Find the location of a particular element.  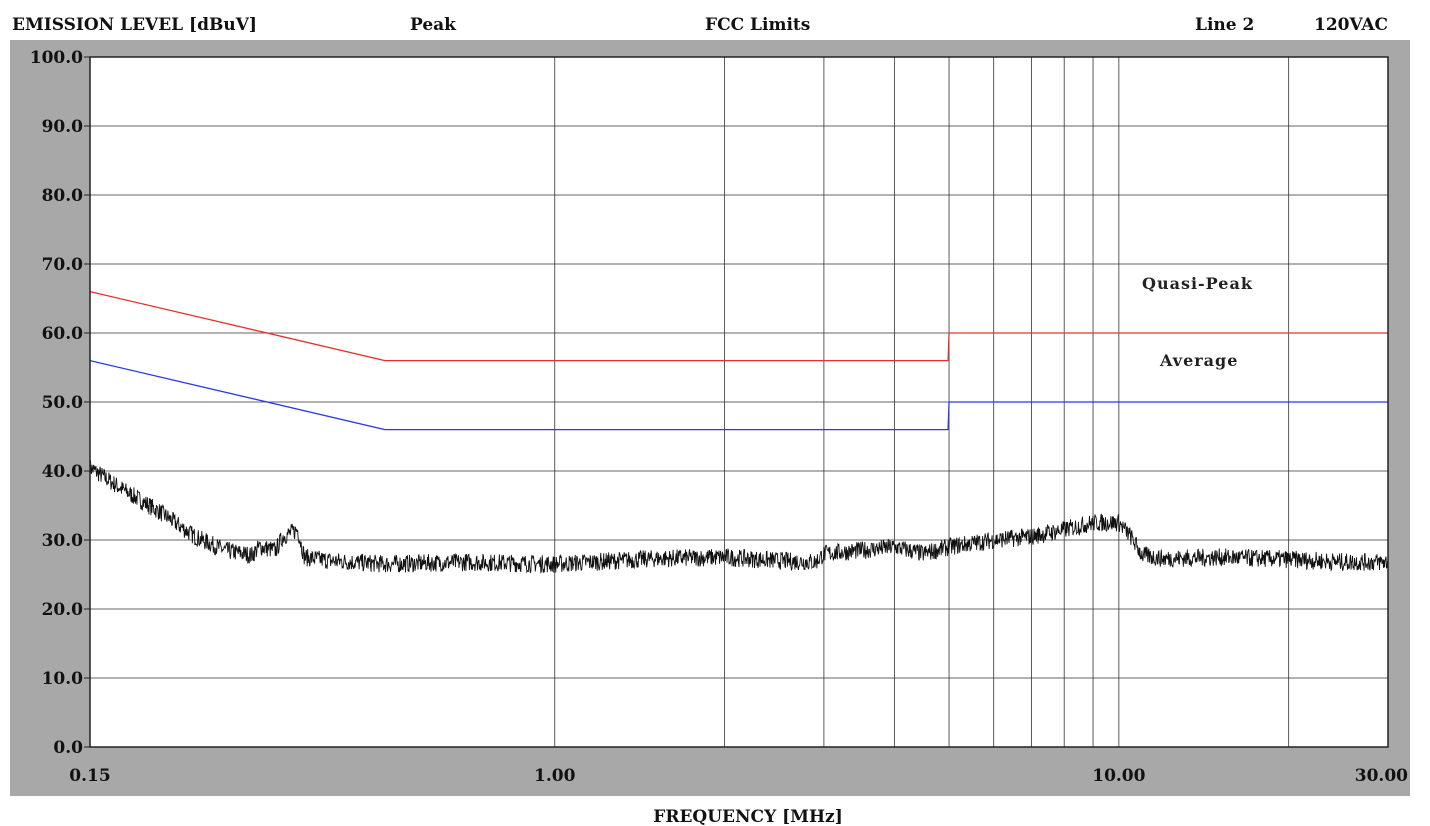

y-tick-label: 20.0 is located at coordinates (63, 610).